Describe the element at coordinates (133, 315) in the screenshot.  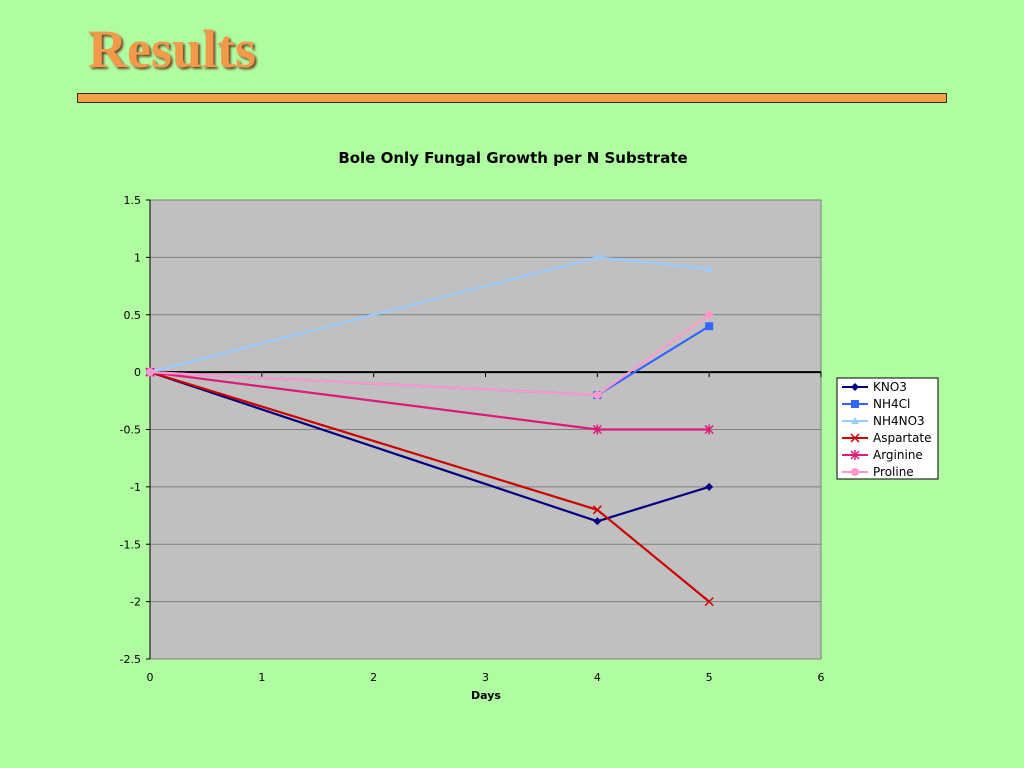
I see `y-tick-label: 0.5` at that location.